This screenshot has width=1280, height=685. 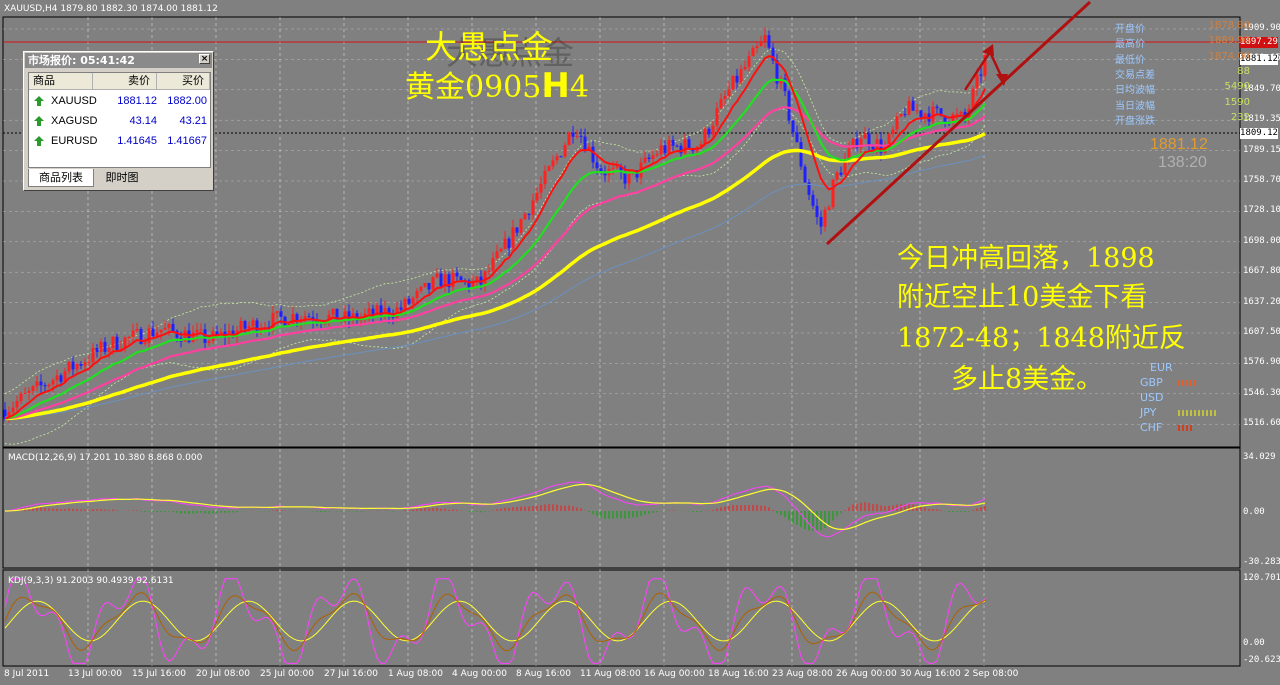 What do you see at coordinates (510, 53) in the screenshot?
I see `annotation-title-shadow: 大愚点金` at bounding box center [510, 53].